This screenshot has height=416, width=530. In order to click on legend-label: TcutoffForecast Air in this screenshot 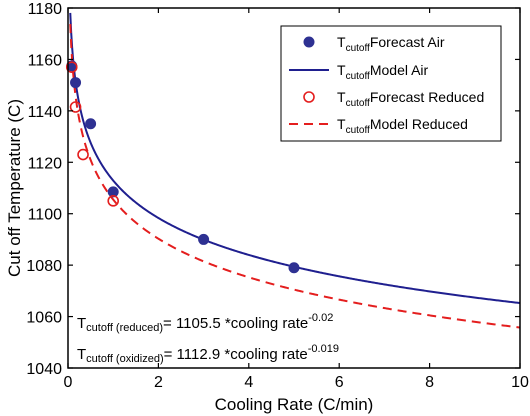, I will do `click(391, 44)`.